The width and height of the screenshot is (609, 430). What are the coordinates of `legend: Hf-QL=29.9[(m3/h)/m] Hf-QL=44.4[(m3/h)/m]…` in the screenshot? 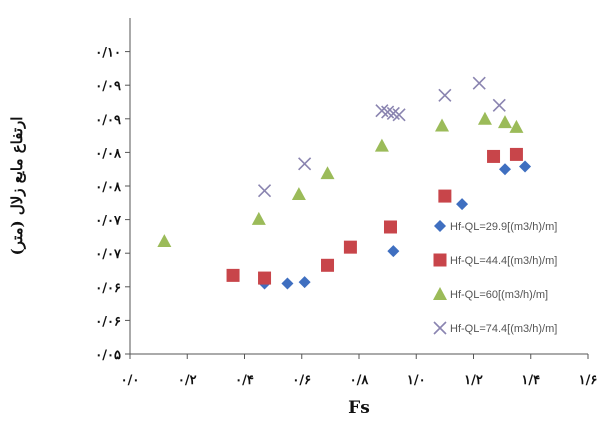 It's located at (495, 277).